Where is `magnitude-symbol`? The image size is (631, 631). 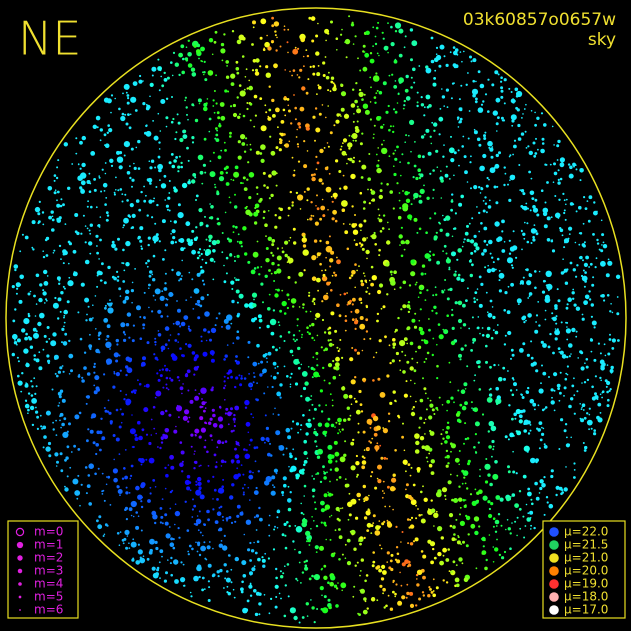 magnitude-symbol is located at coordinates (20, 532).